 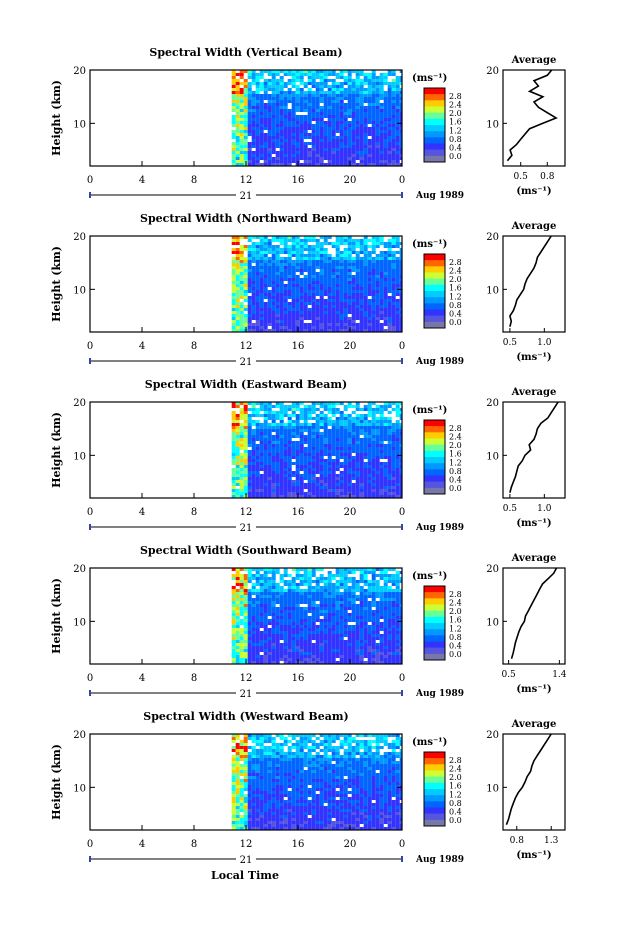 I want to click on chart-title: Spectral Width (Southward Beam), so click(x=246, y=550).